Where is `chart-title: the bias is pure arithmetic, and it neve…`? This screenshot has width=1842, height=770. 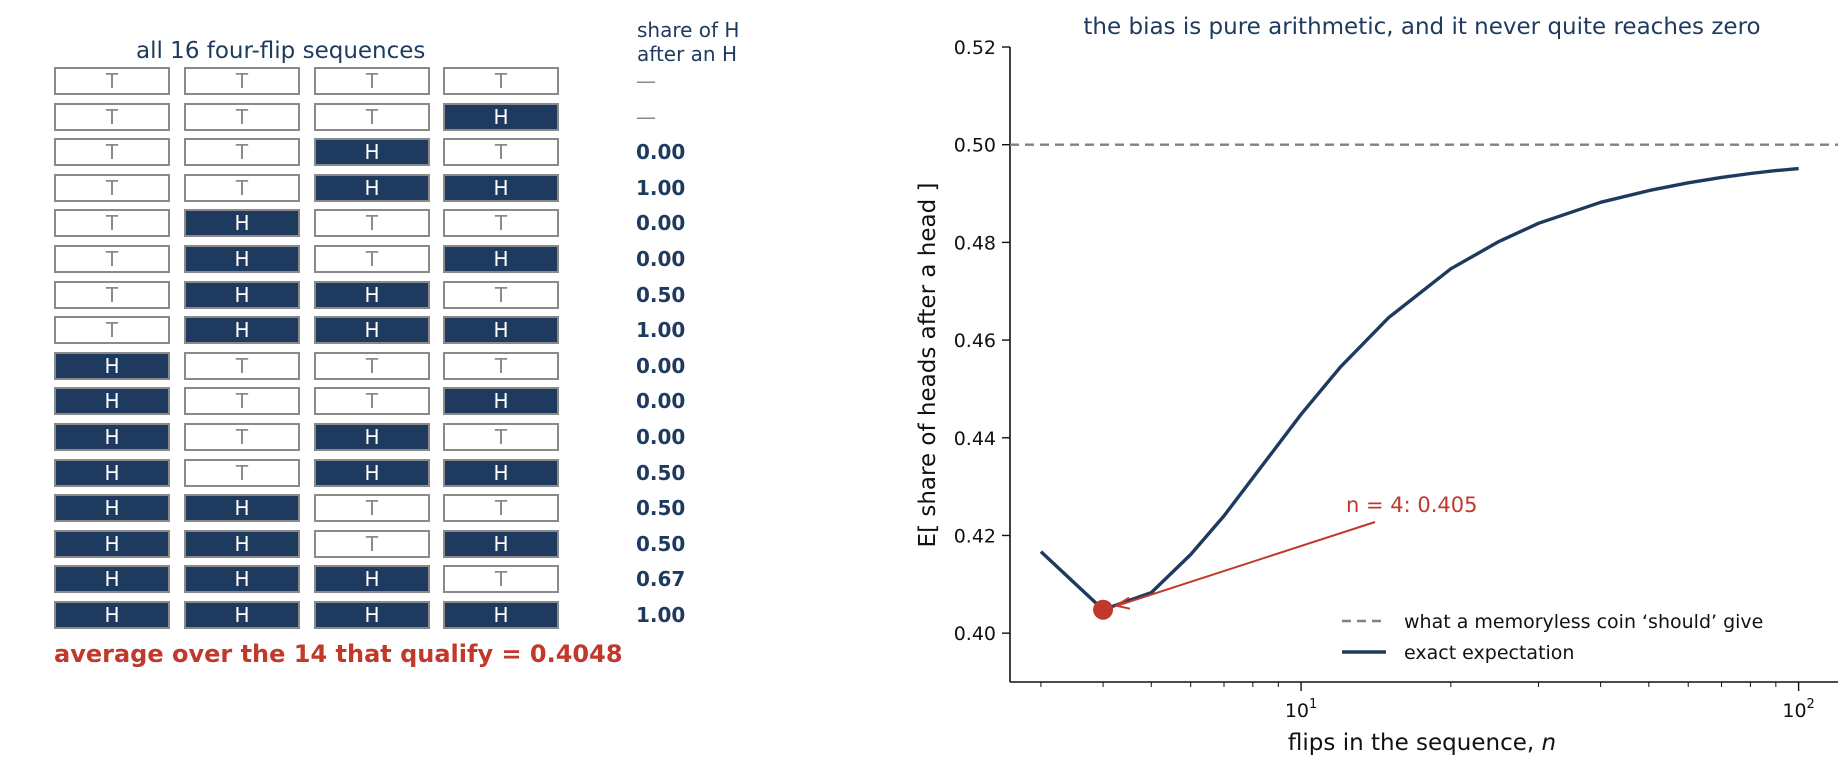 chart-title: the bias is pure arithmetic, and it neve… is located at coordinates (1421, 27).